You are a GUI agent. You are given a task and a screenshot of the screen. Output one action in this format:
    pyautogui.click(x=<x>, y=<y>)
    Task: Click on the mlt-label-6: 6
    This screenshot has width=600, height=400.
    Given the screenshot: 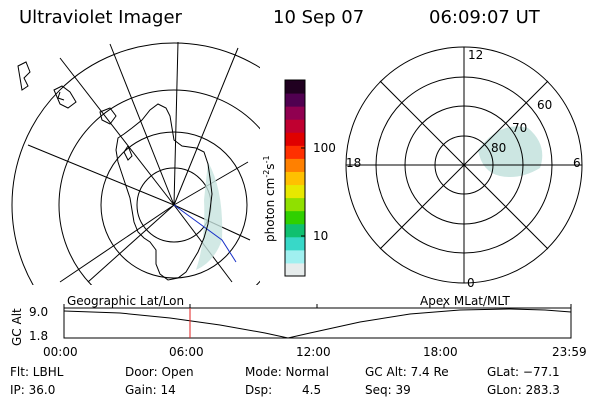 What is the action you would take?
    pyautogui.click(x=577, y=163)
    